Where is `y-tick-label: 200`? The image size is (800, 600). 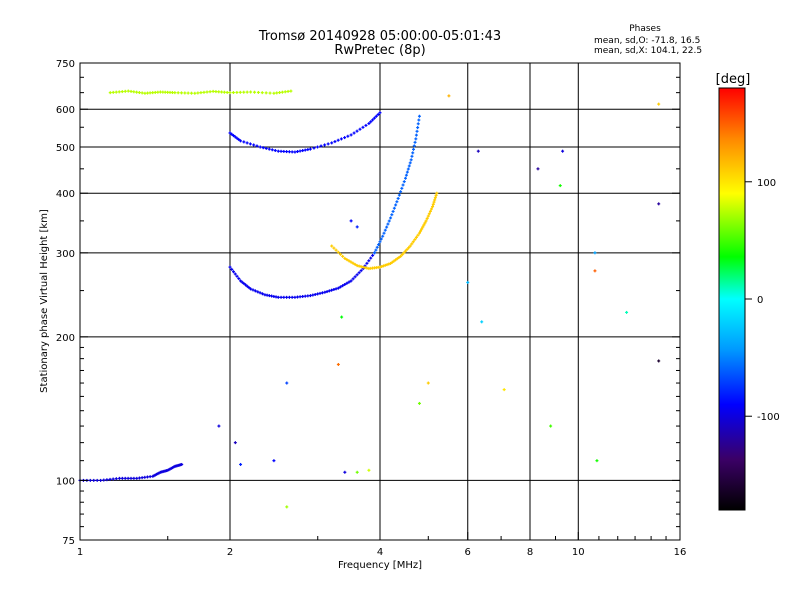 y-tick-label: 200 is located at coordinates (65, 338).